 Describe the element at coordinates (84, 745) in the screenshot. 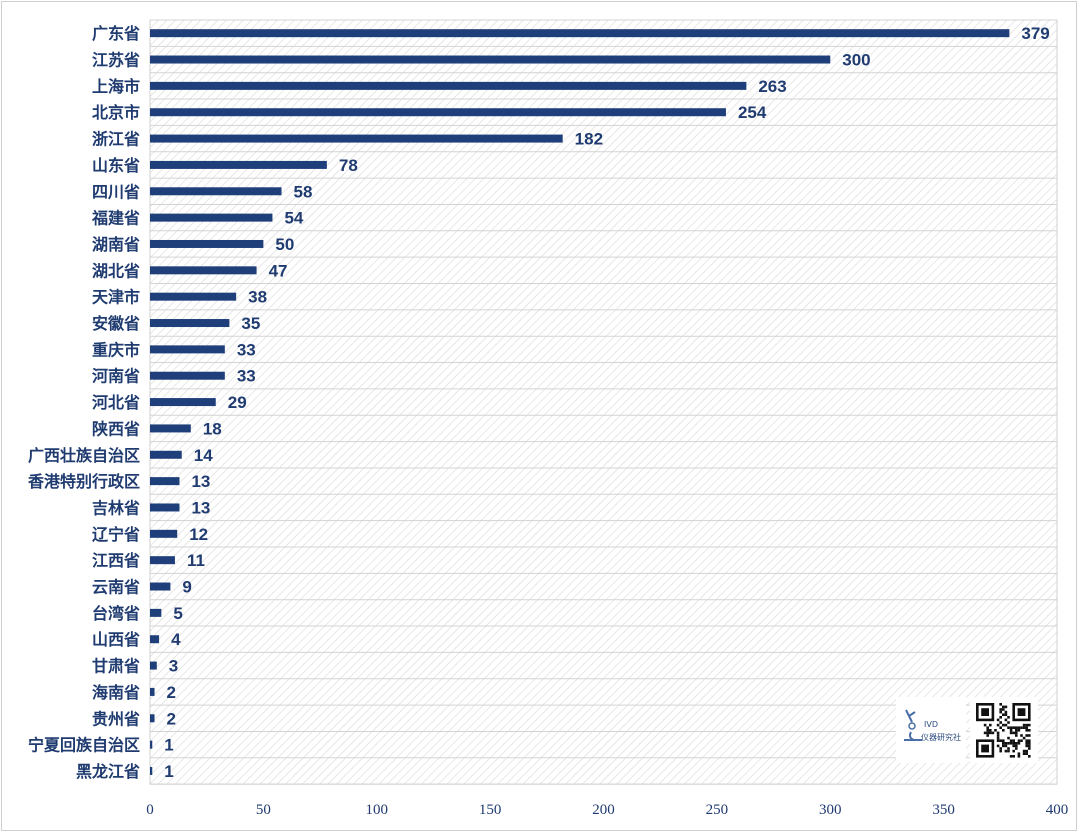

I see `category-label: 宁夏回族自治区` at that location.